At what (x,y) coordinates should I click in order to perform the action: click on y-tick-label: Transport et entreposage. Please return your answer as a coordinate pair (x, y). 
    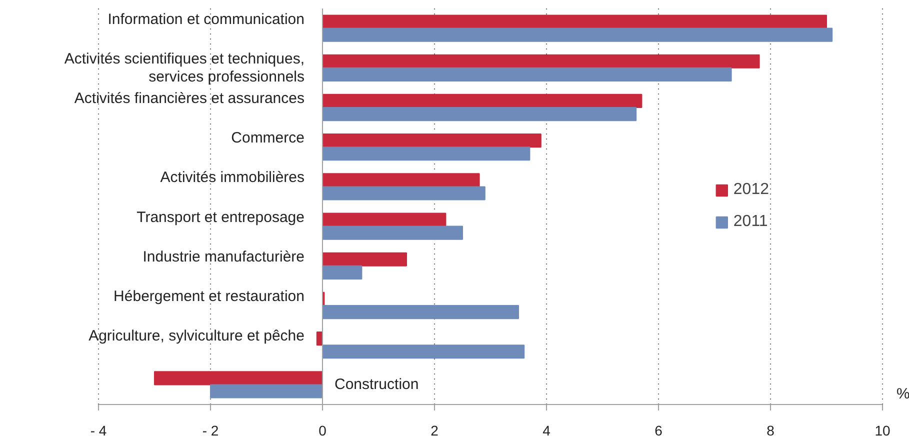
    Looking at the image, I should click on (220, 217).